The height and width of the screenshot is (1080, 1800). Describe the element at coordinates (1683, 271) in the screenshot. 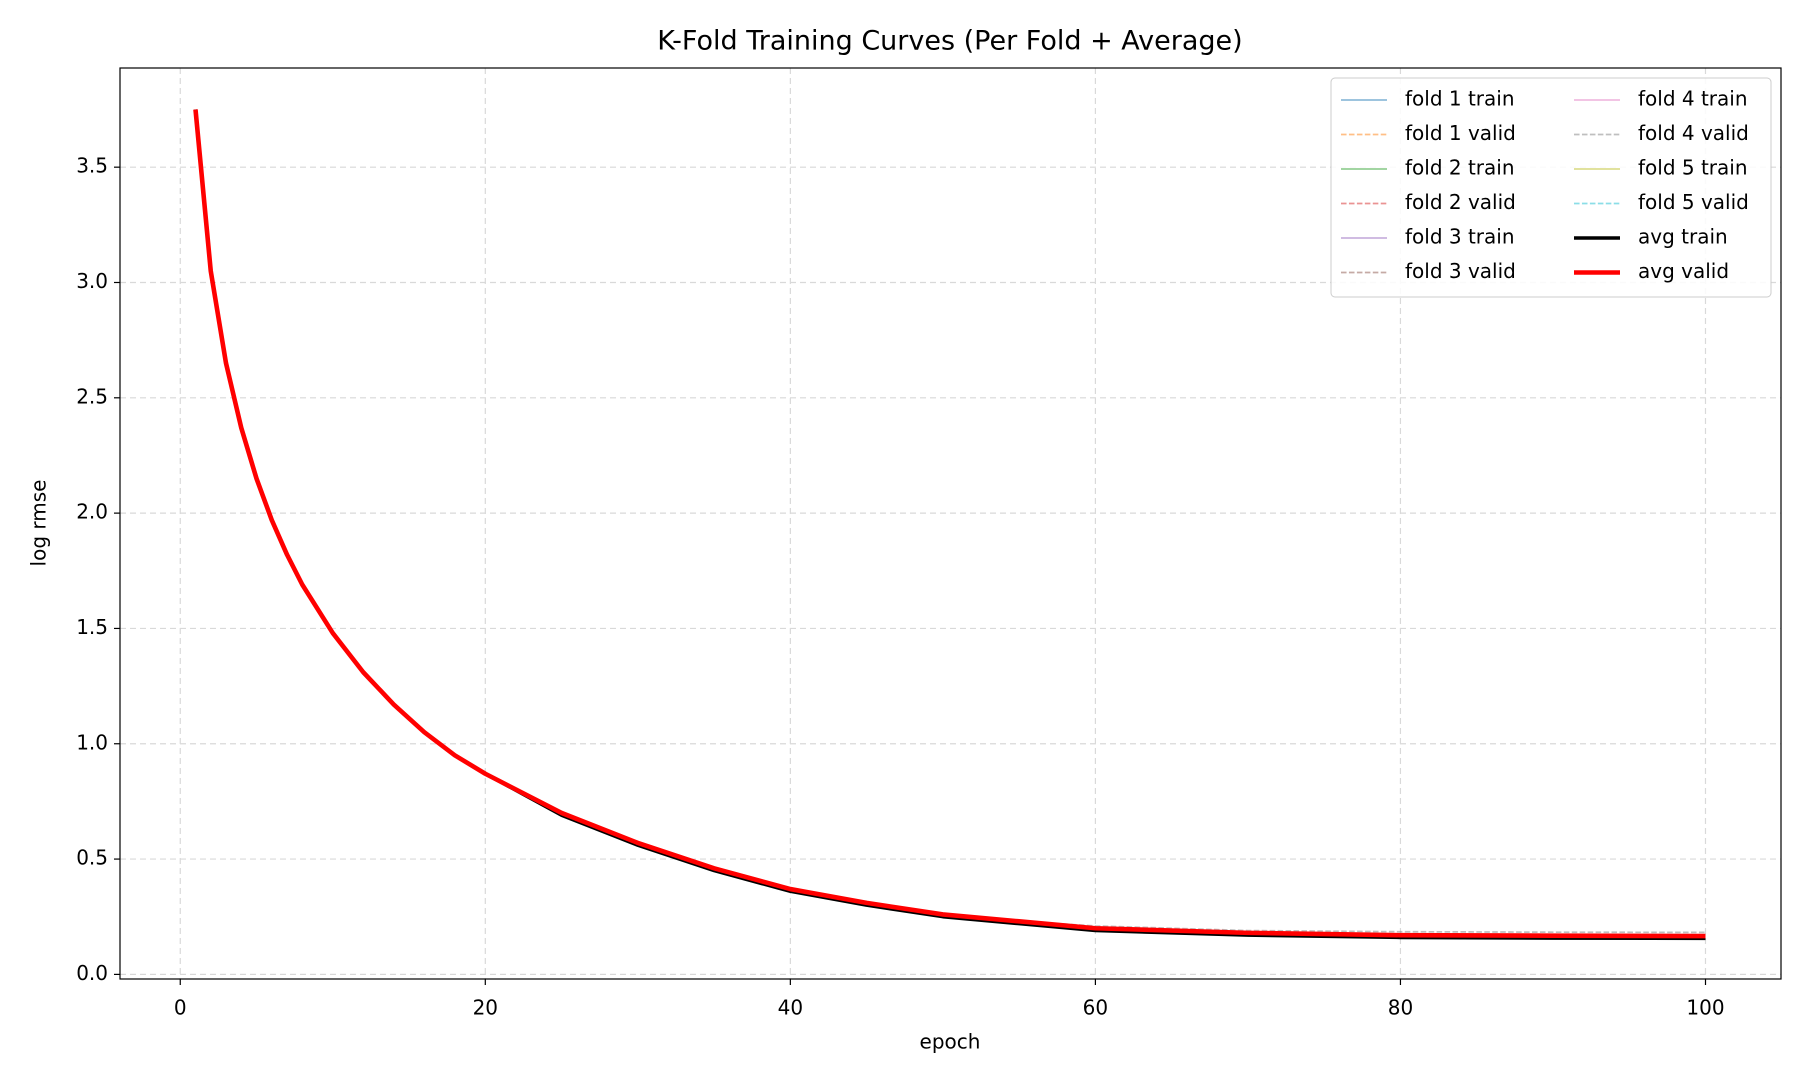

I see `legend-label: avg valid` at that location.